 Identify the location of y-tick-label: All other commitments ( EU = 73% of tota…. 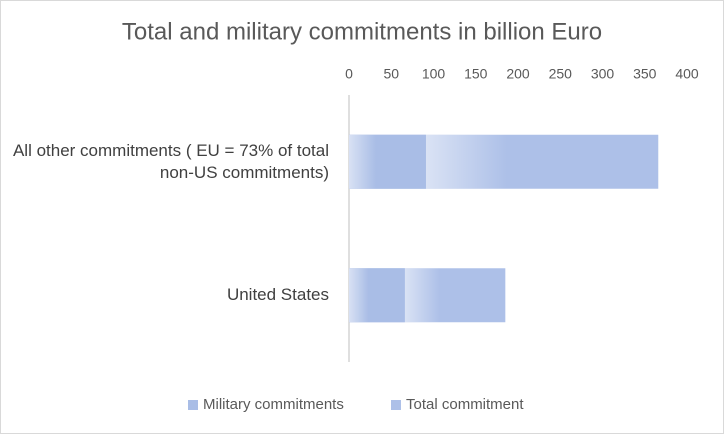
(170, 161).